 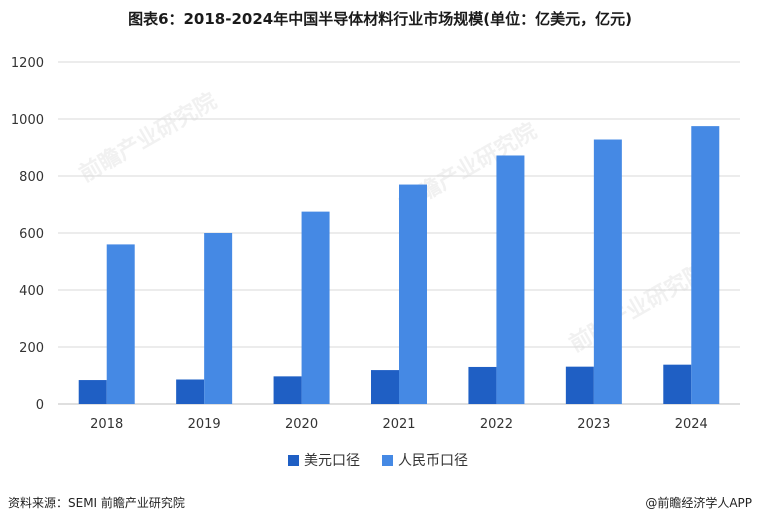 What do you see at coordinates (31, 291) in the screenshot?
I see `y-tick-label: 400` at bounding box center [31, 291].